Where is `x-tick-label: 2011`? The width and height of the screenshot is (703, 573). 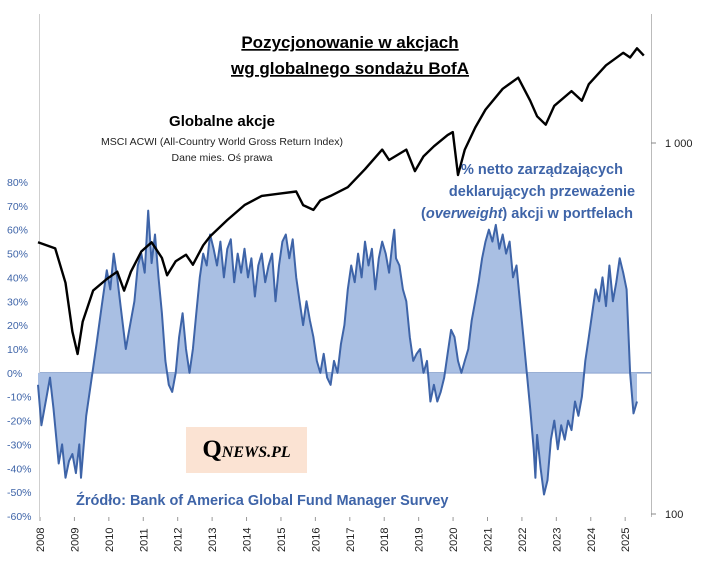 x-tick-label: 2011 is located at coordinates (144, 540).